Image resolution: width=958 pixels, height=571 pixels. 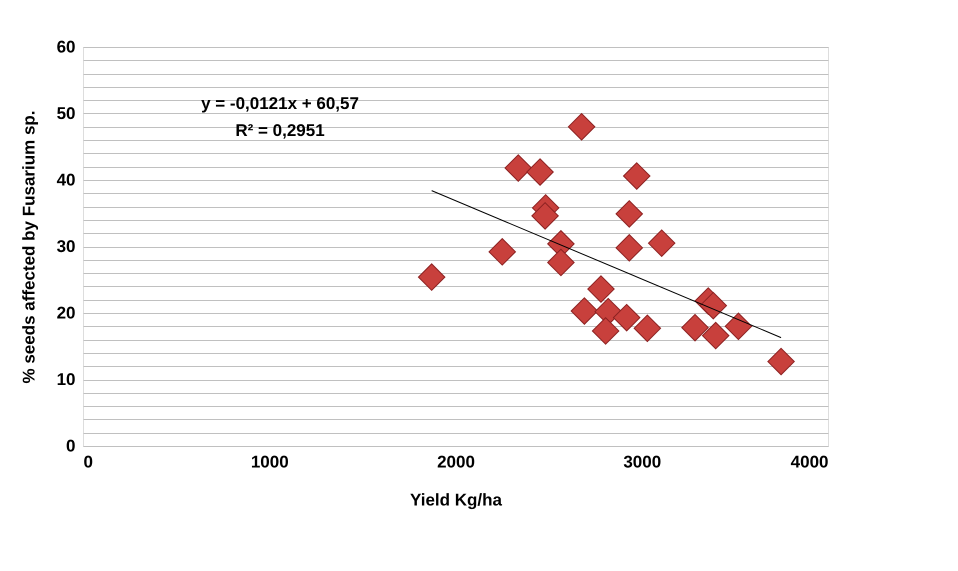 What do you see at coordinates (66, 180) in the screenshot?
I see `y-tick-label: 40` at bounding box center [66, 180].